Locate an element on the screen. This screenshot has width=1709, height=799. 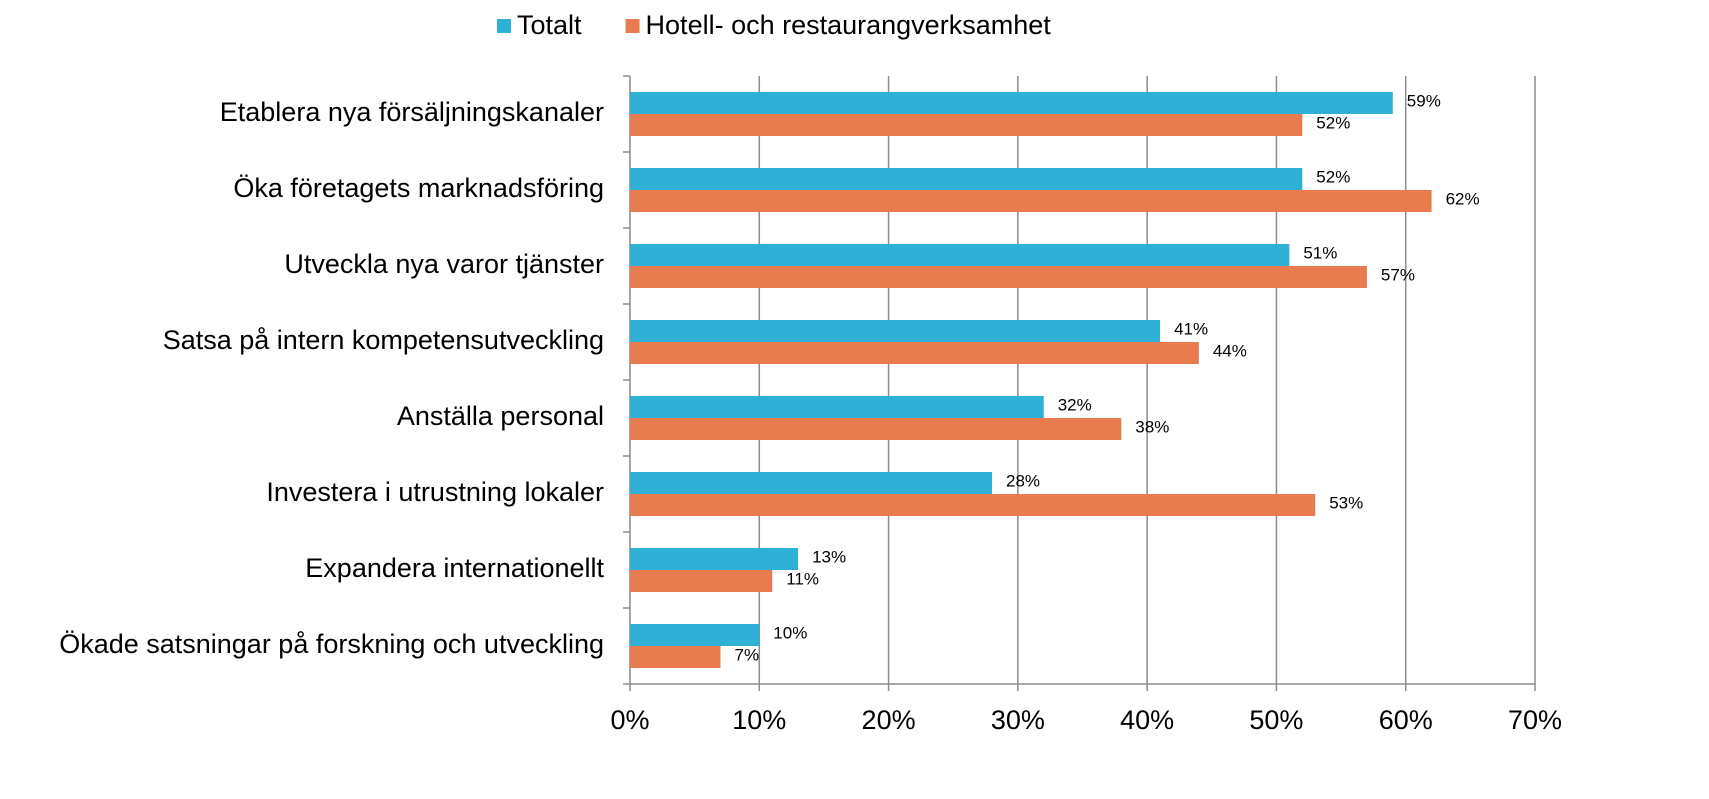
data-label: 53% is located at coordinates (1346, 502).